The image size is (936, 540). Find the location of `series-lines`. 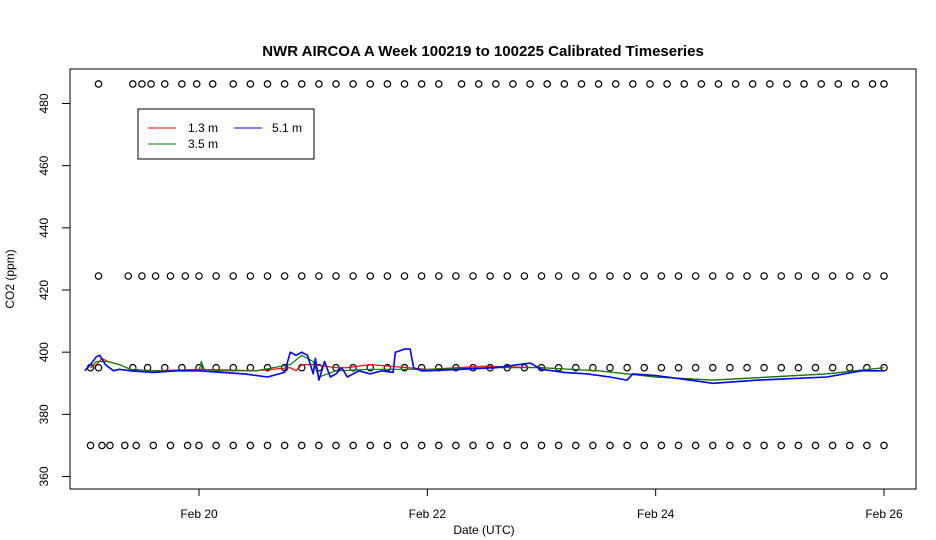

series-lines is located at coordinates (484, 366).